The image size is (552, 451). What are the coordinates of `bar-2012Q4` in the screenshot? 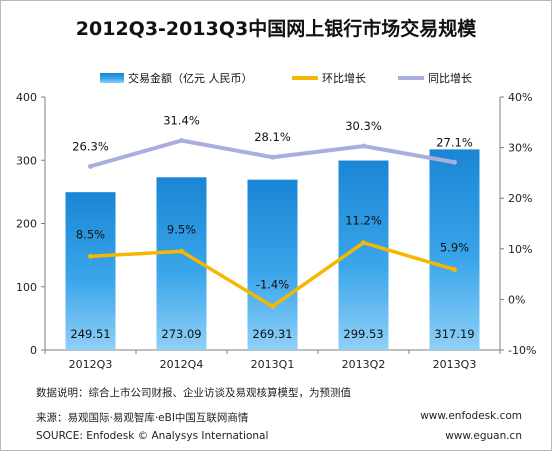 It's located at (181, 263).